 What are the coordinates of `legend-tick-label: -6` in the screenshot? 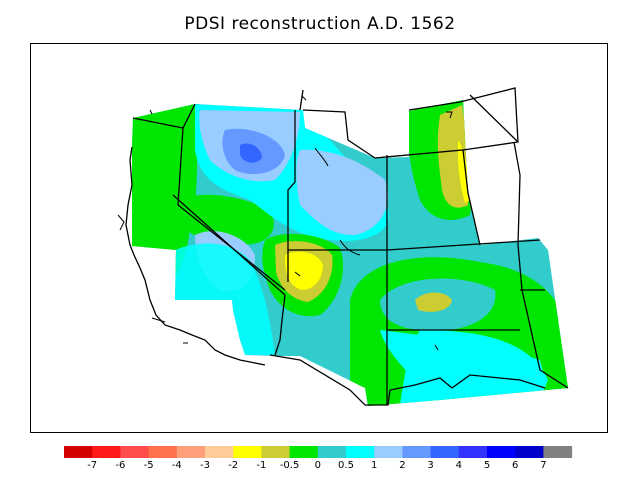 It's located at (120, 465).